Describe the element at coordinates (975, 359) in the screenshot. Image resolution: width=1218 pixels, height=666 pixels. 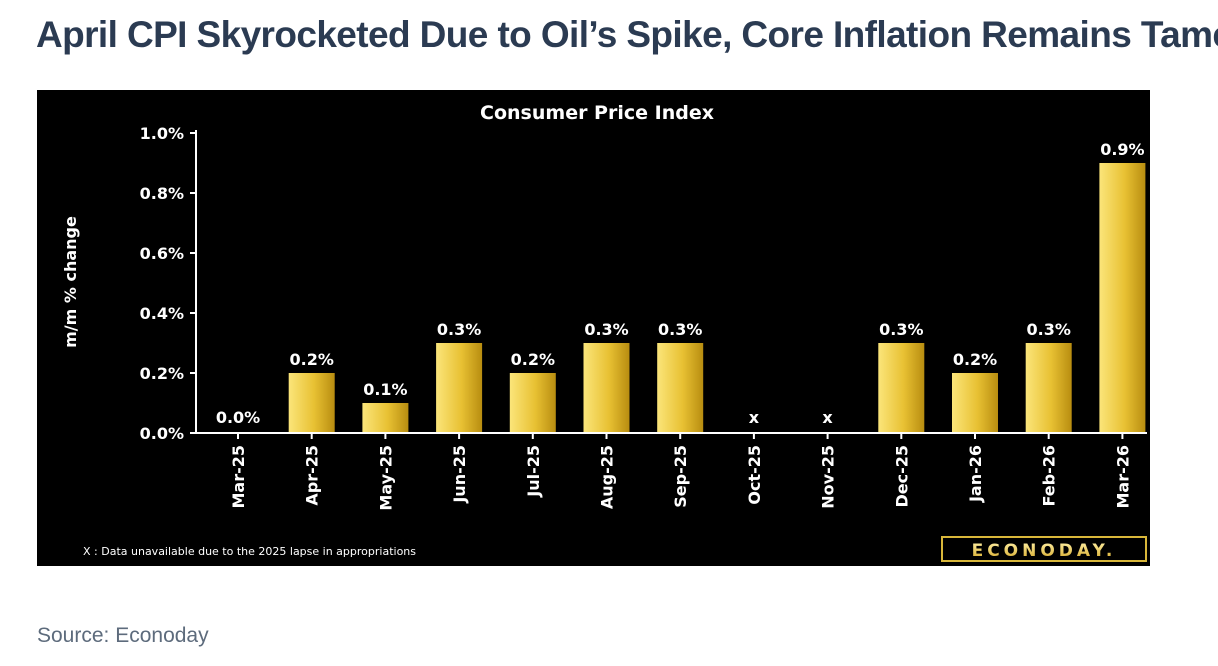
I see `data-label-jan-26: 0.2%` at that location.